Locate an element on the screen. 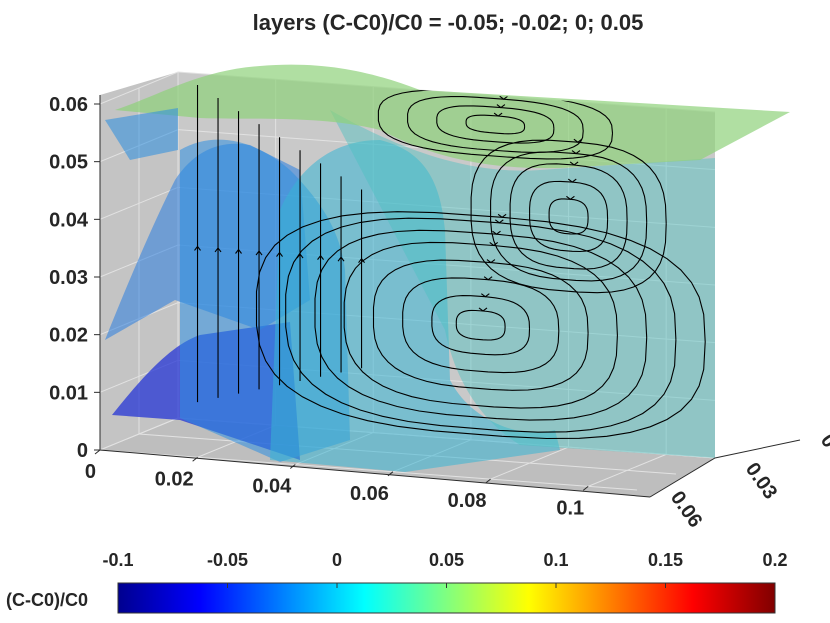 The image size is (830, 623). z-tick-label: 0.03 is located at coordinates (68, 278).